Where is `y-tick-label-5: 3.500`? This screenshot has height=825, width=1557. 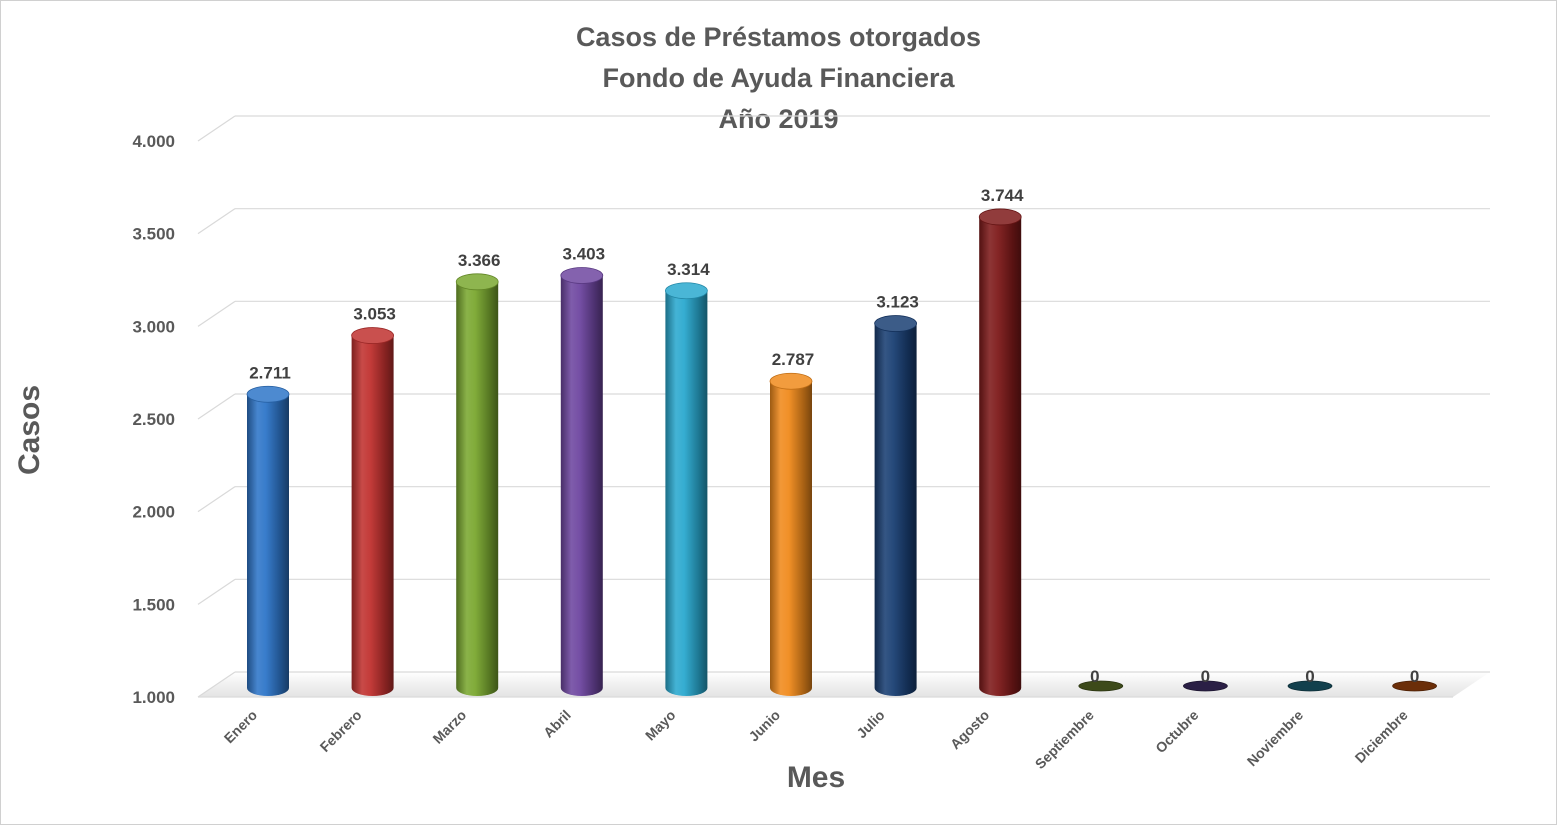 y-tick-label-5: 3.500 is located at coordinates (153, 234).